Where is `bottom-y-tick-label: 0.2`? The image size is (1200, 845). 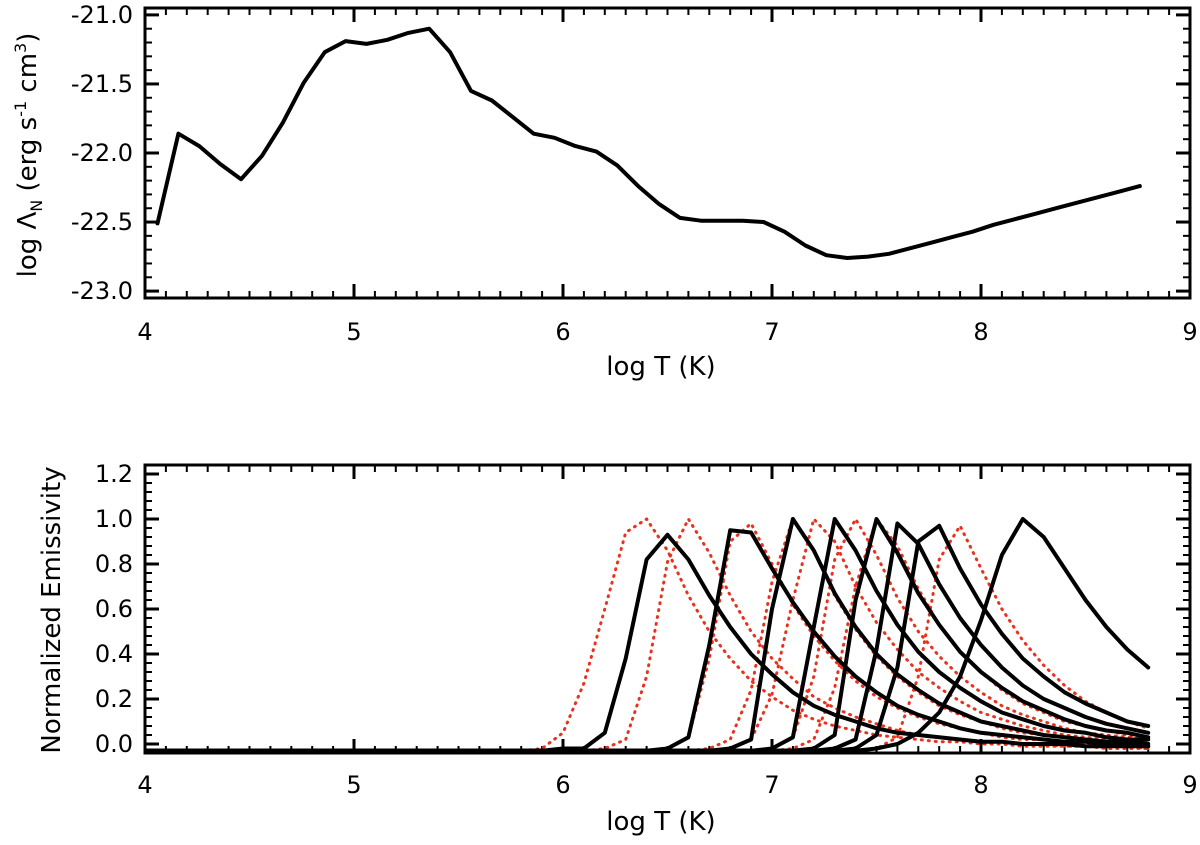
bottom-y-tick-label: 0.2 is located at coordinates (114, 699).